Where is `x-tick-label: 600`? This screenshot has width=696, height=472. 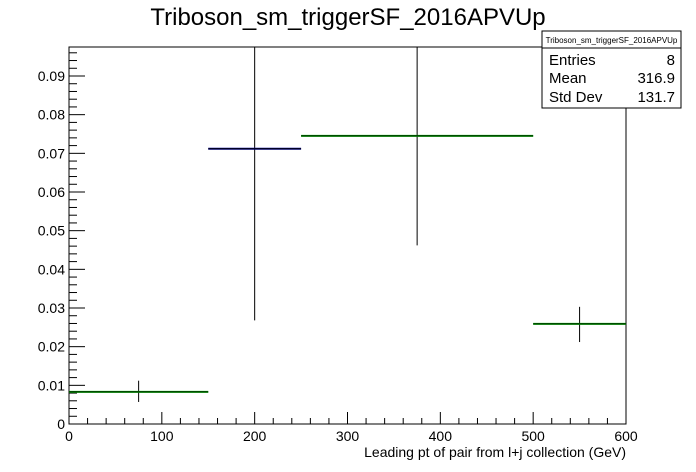
x-tick-label: 600 is located at coordinates (626, 436).